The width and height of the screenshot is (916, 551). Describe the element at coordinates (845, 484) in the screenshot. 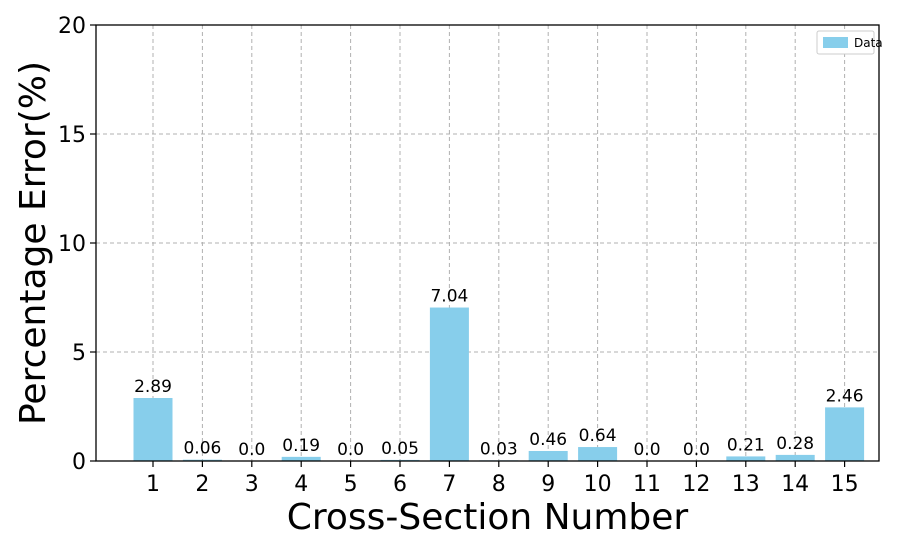

I see `x-tick-label: 15` at that location.